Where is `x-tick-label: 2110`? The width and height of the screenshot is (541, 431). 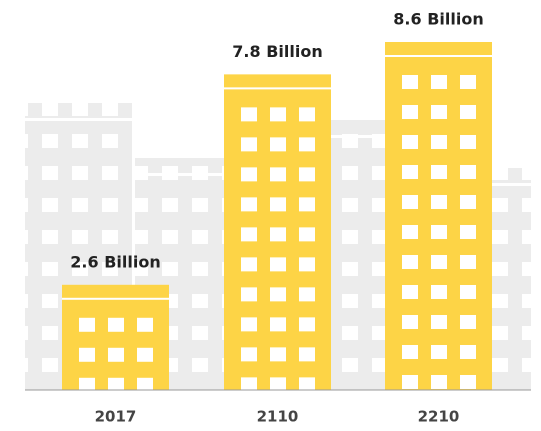
x-tick-label: 2110 is located at coordinates (278, 417).